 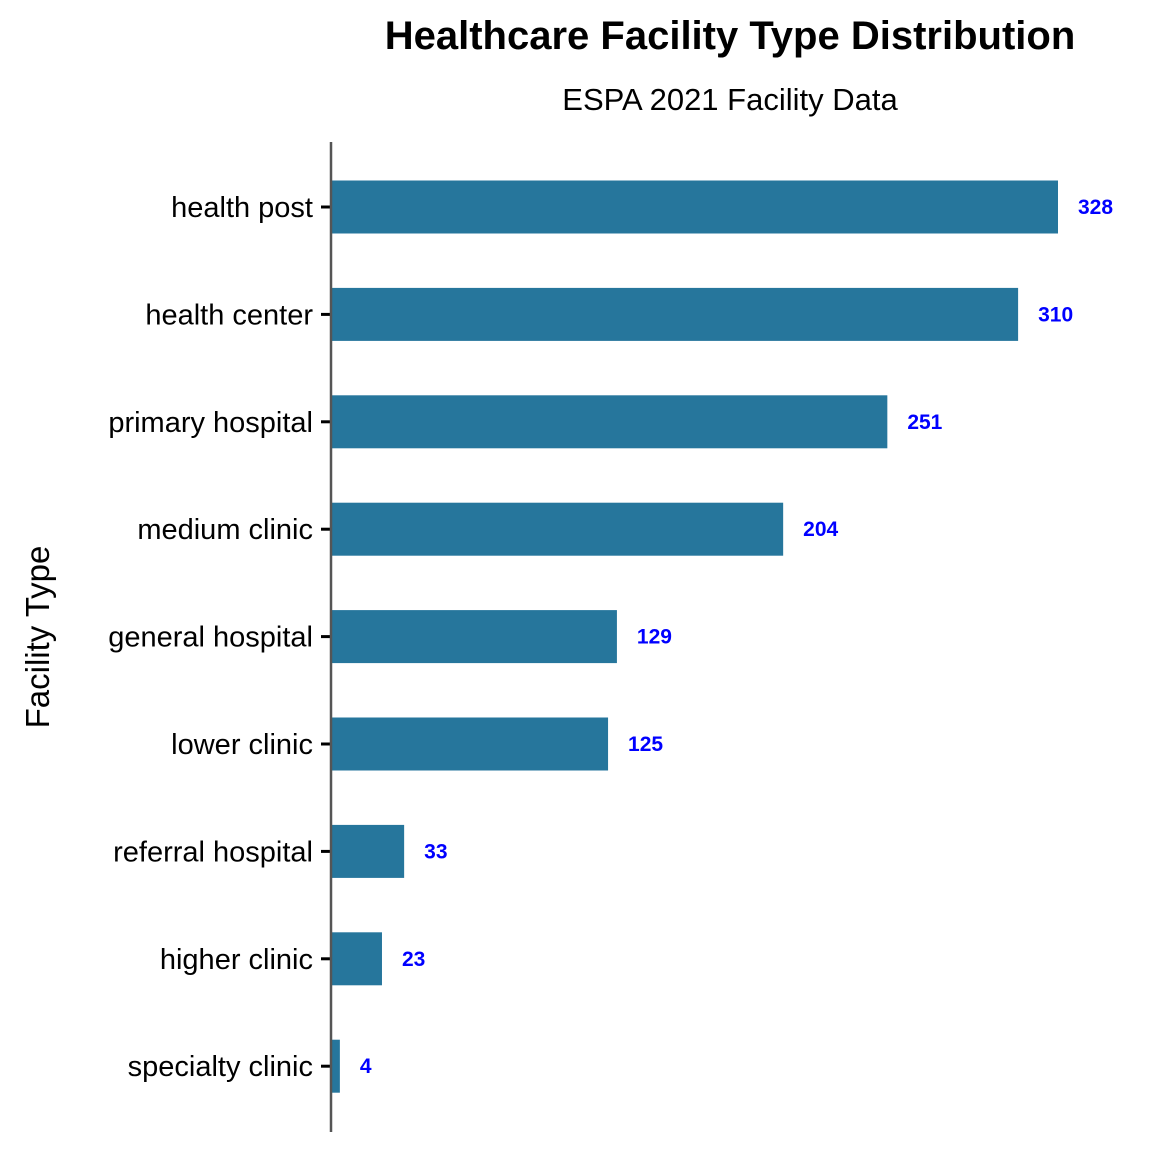 I want to click on data-label: 125, so click(x=645, y=744).